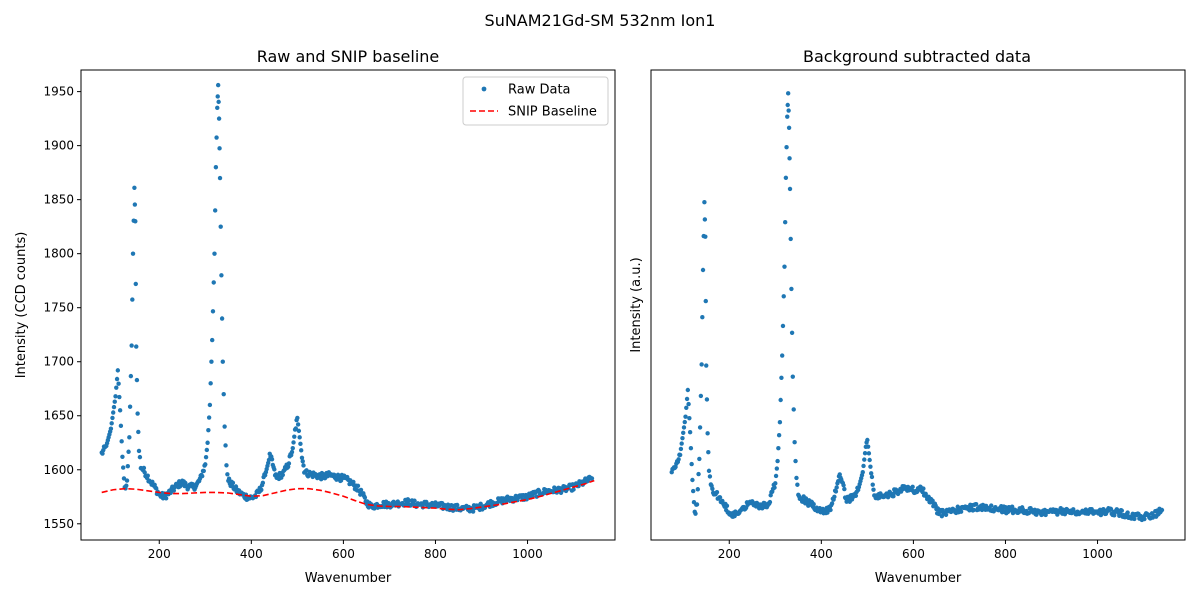 This screenshot has height=600, width=1200. Describe the element at coordinates (348, 495) in the screenshot. I see `series-line-snip-baseline` at that location.